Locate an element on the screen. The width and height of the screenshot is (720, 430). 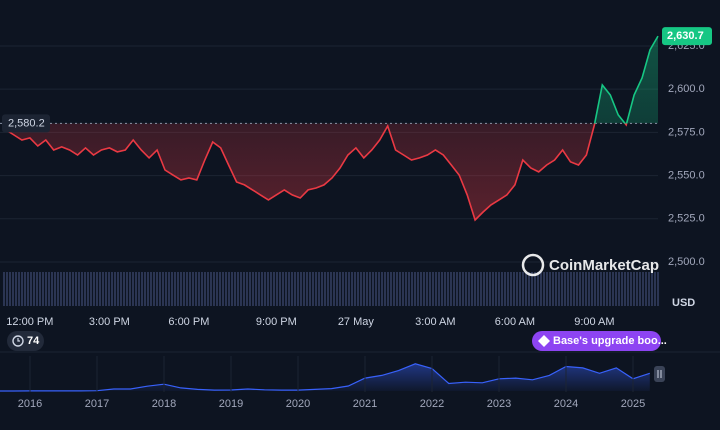
unit-label: USD is located at coordinates (683, 303).